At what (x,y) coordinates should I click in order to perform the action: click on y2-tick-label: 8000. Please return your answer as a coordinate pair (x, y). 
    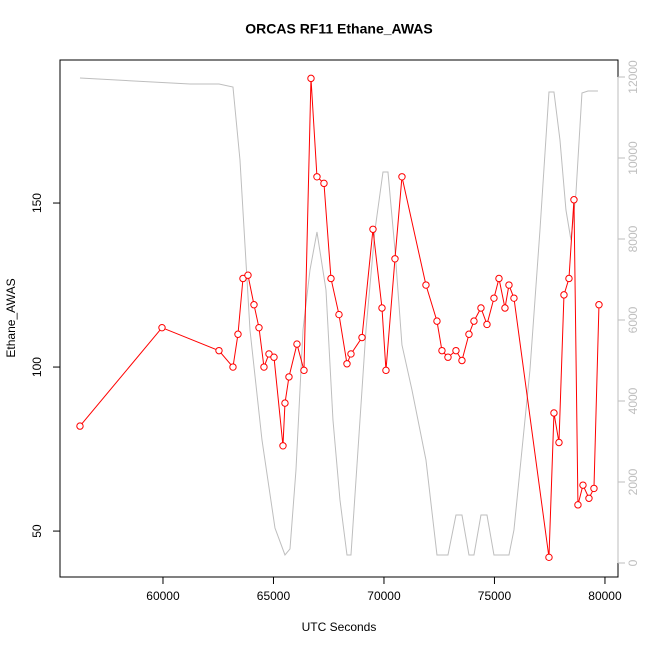
    Looking at the image, I should click on (633, 238).